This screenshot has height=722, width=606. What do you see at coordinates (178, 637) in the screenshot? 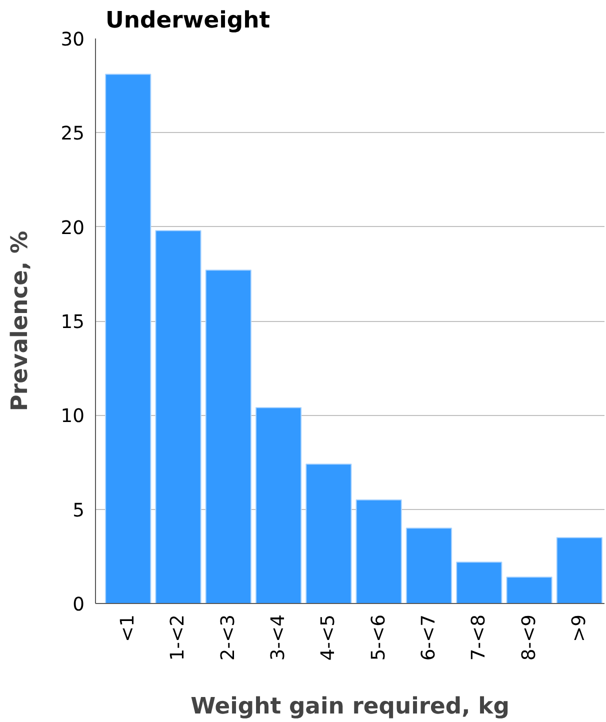
I see `x-tick-label: 1-<2` at bounding box center [178, 637].